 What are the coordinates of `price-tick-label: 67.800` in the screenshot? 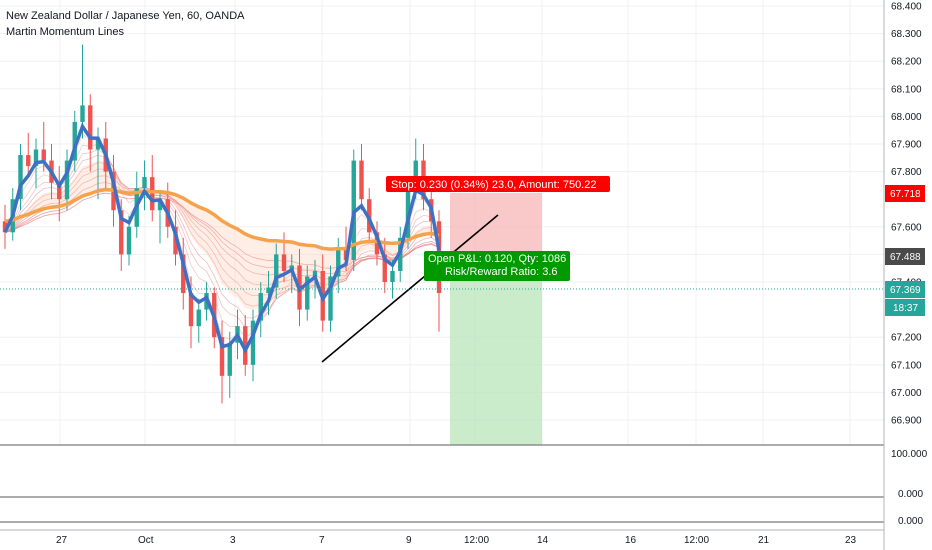 It's located at (906, 172).